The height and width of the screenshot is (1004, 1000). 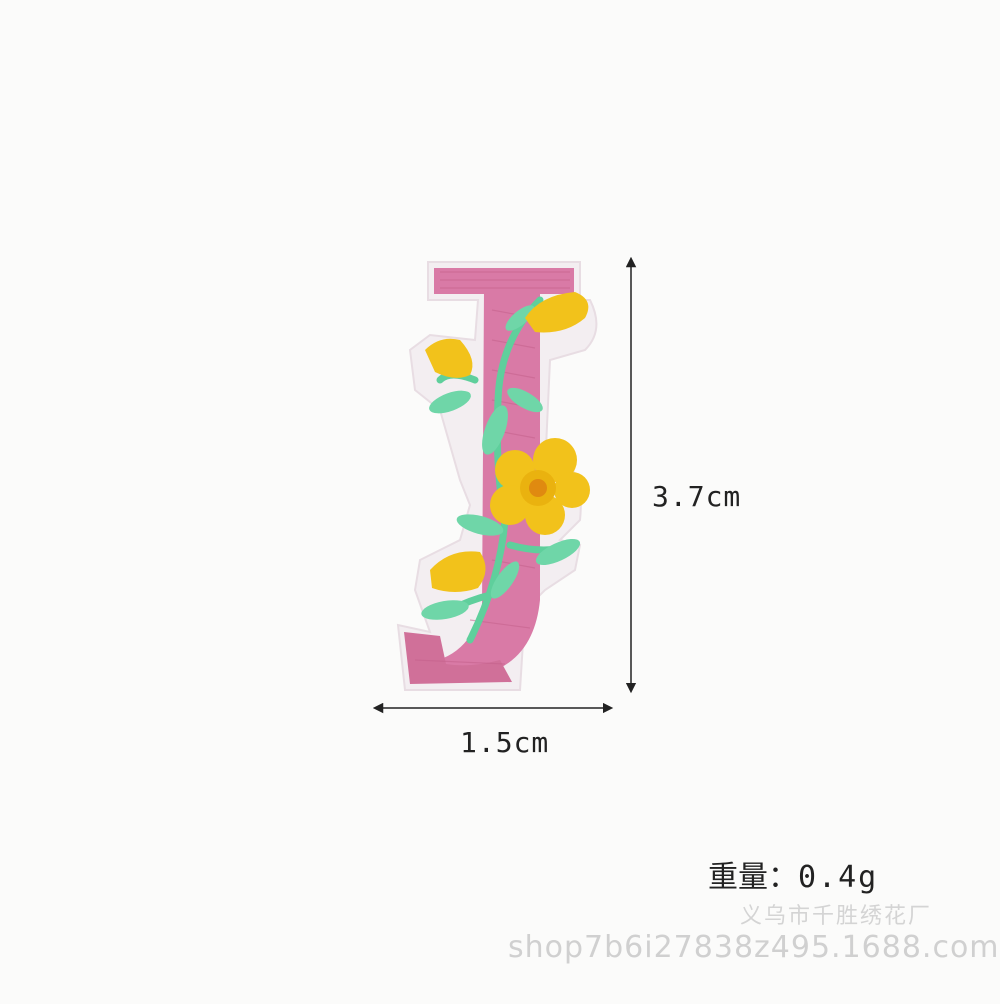 I want to click on weight-info: 重量：0.4g, so click(x=793, y=874).